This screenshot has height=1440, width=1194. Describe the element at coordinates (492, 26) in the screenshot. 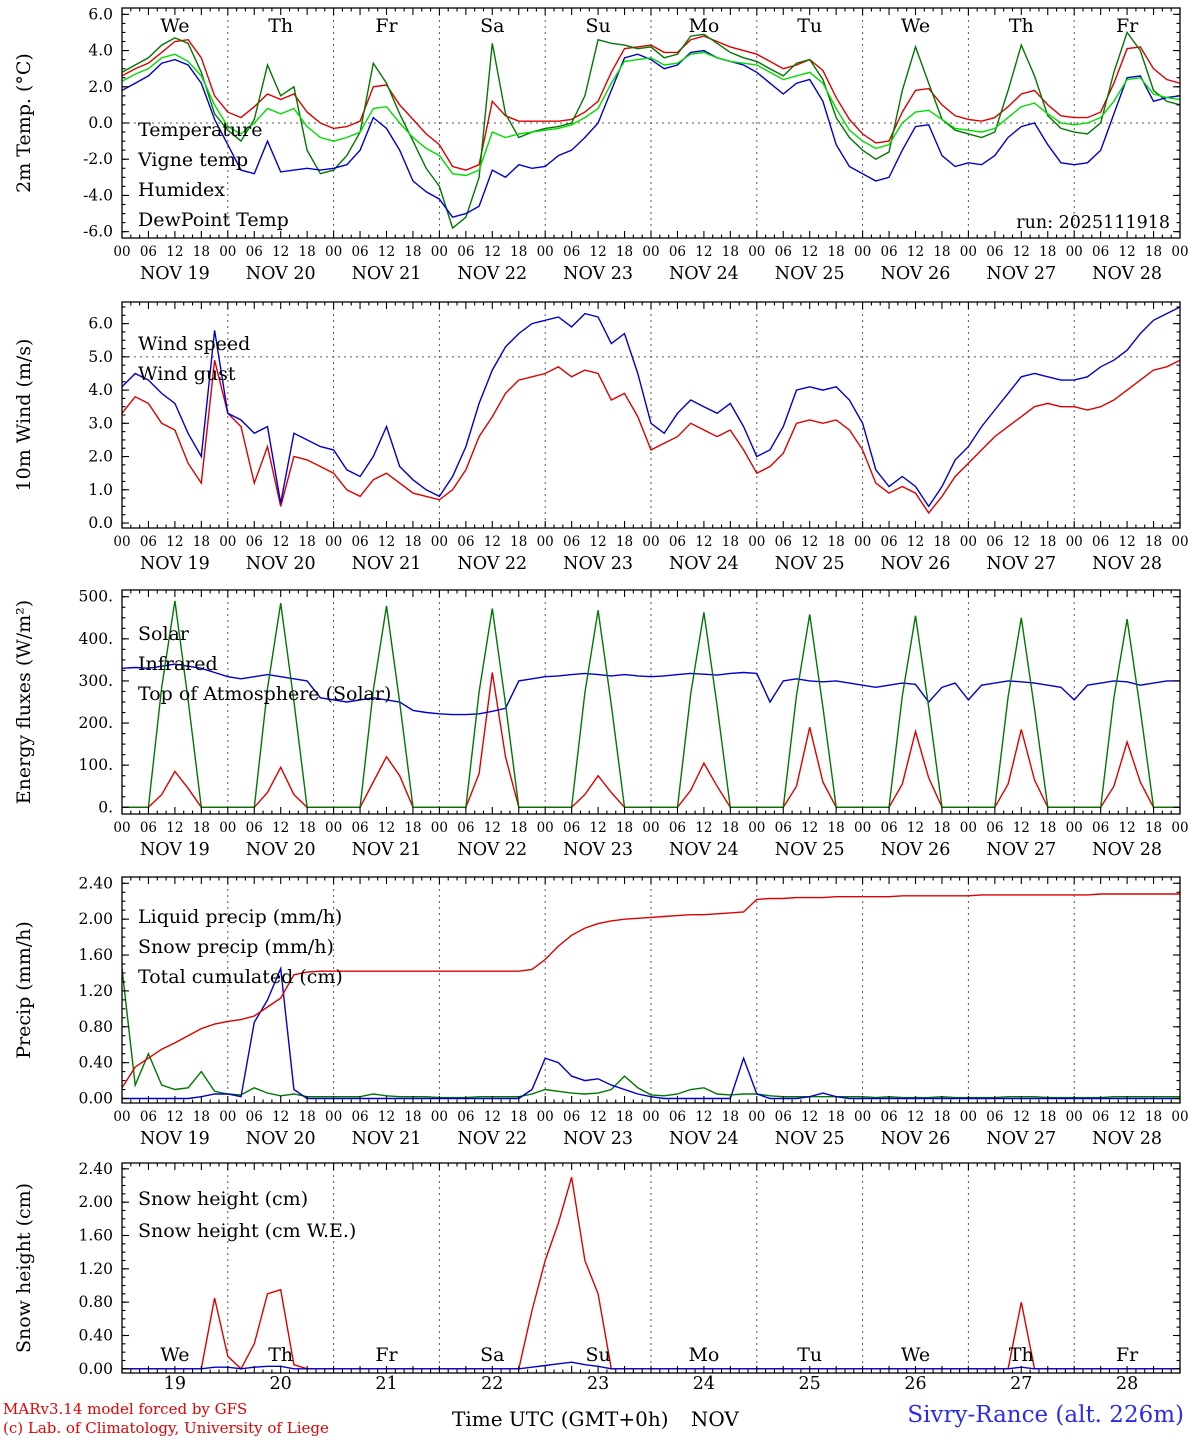

I see `day-of-week-label: Sa` at that location.